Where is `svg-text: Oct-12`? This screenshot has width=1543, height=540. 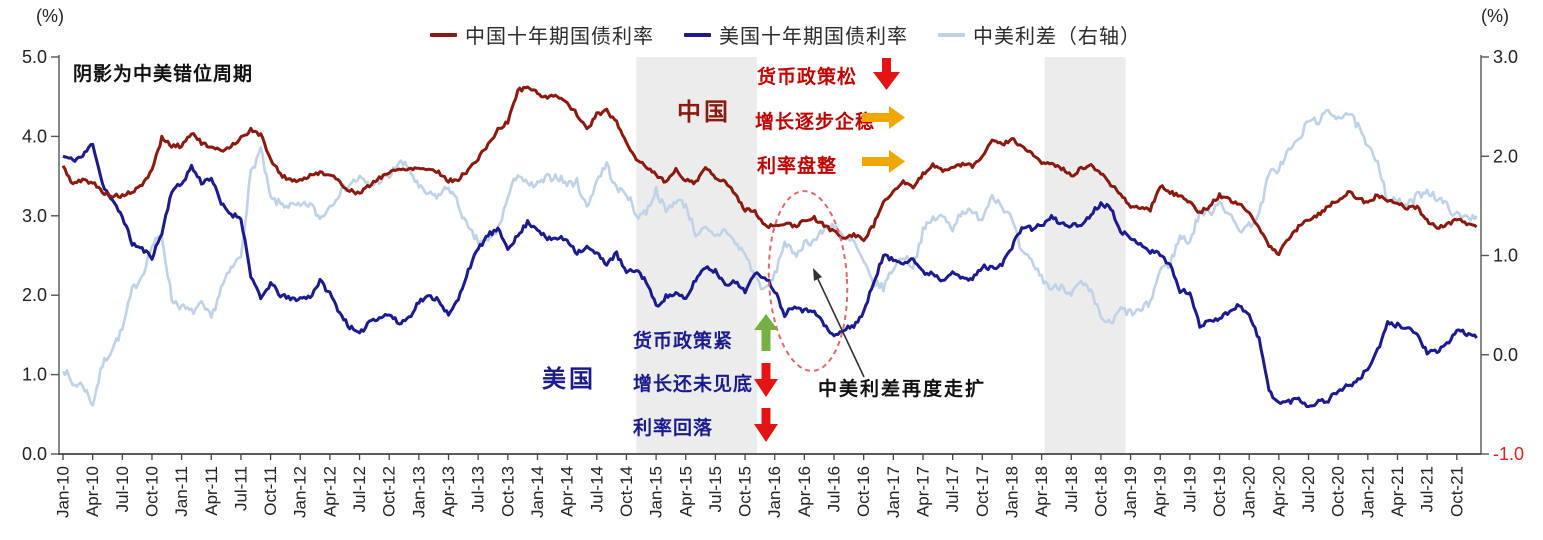 svg-text: Oct-12 is located at coordinates (389, 491).